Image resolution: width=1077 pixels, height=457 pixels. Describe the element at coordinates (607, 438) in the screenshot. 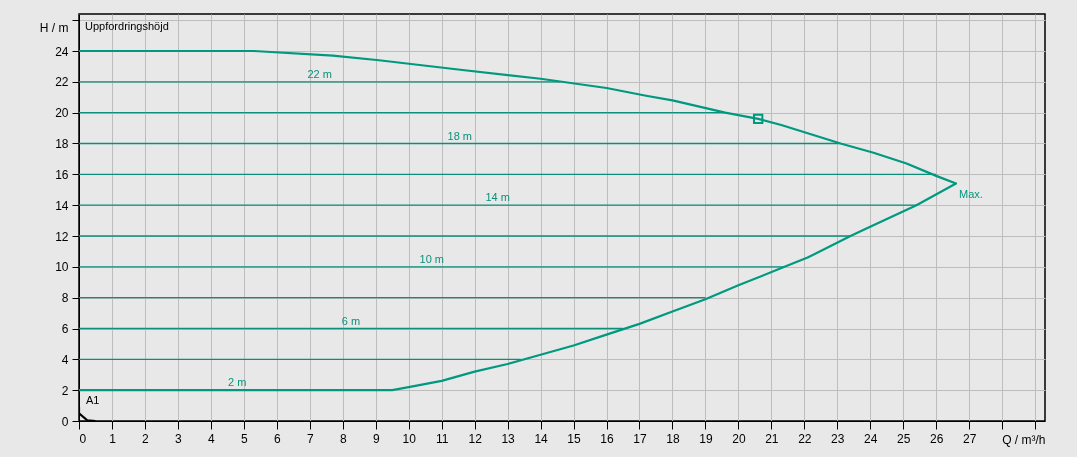

I see `x-tick-label: 16` at that location.